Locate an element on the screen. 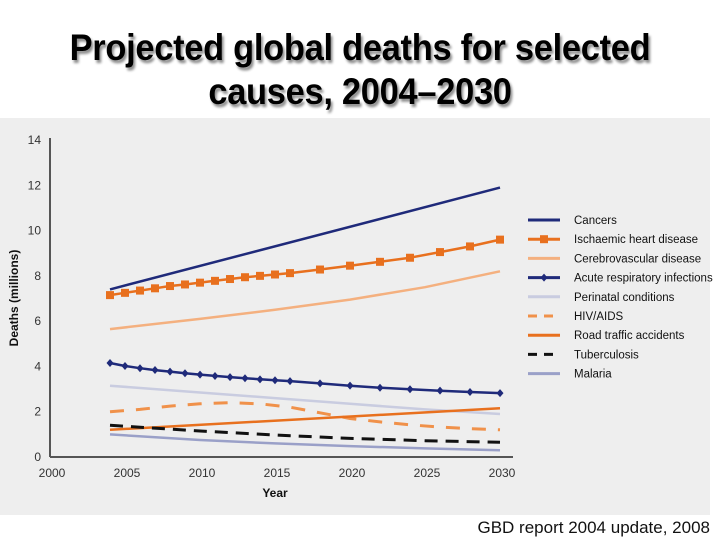 This screenshot has width=720, height=540. legend-item: Road traffic accidents is located at coordinates (606, 336).